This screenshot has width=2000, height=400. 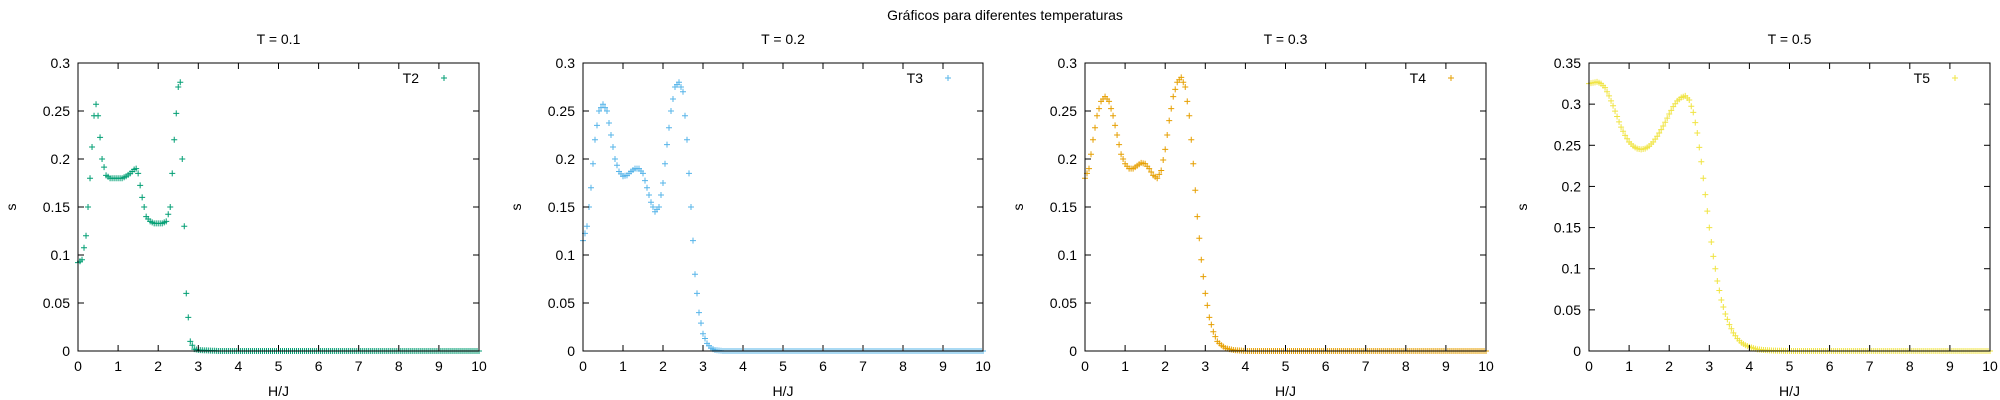 What do you see at coordinates (479, 366) in the screenshot?
I see `x-tick-label: 10` at bounding box center [479, 366].